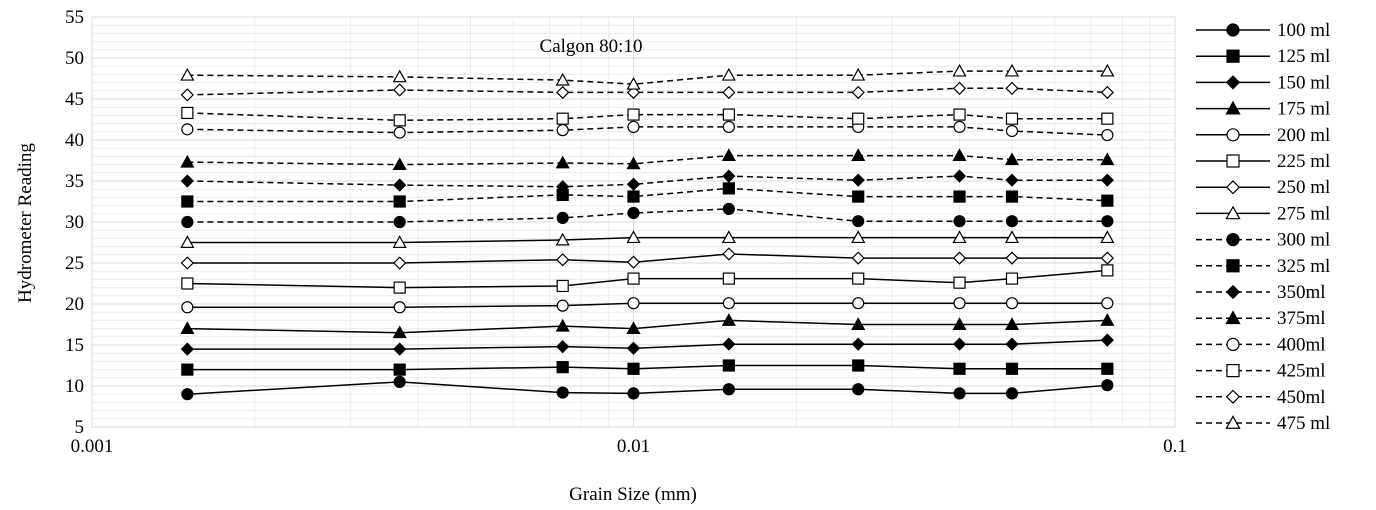 Image resolution: width=1376 pixels, height=510 pixels. I want to click on legend-label: 475 ml, so click(1303, 423).